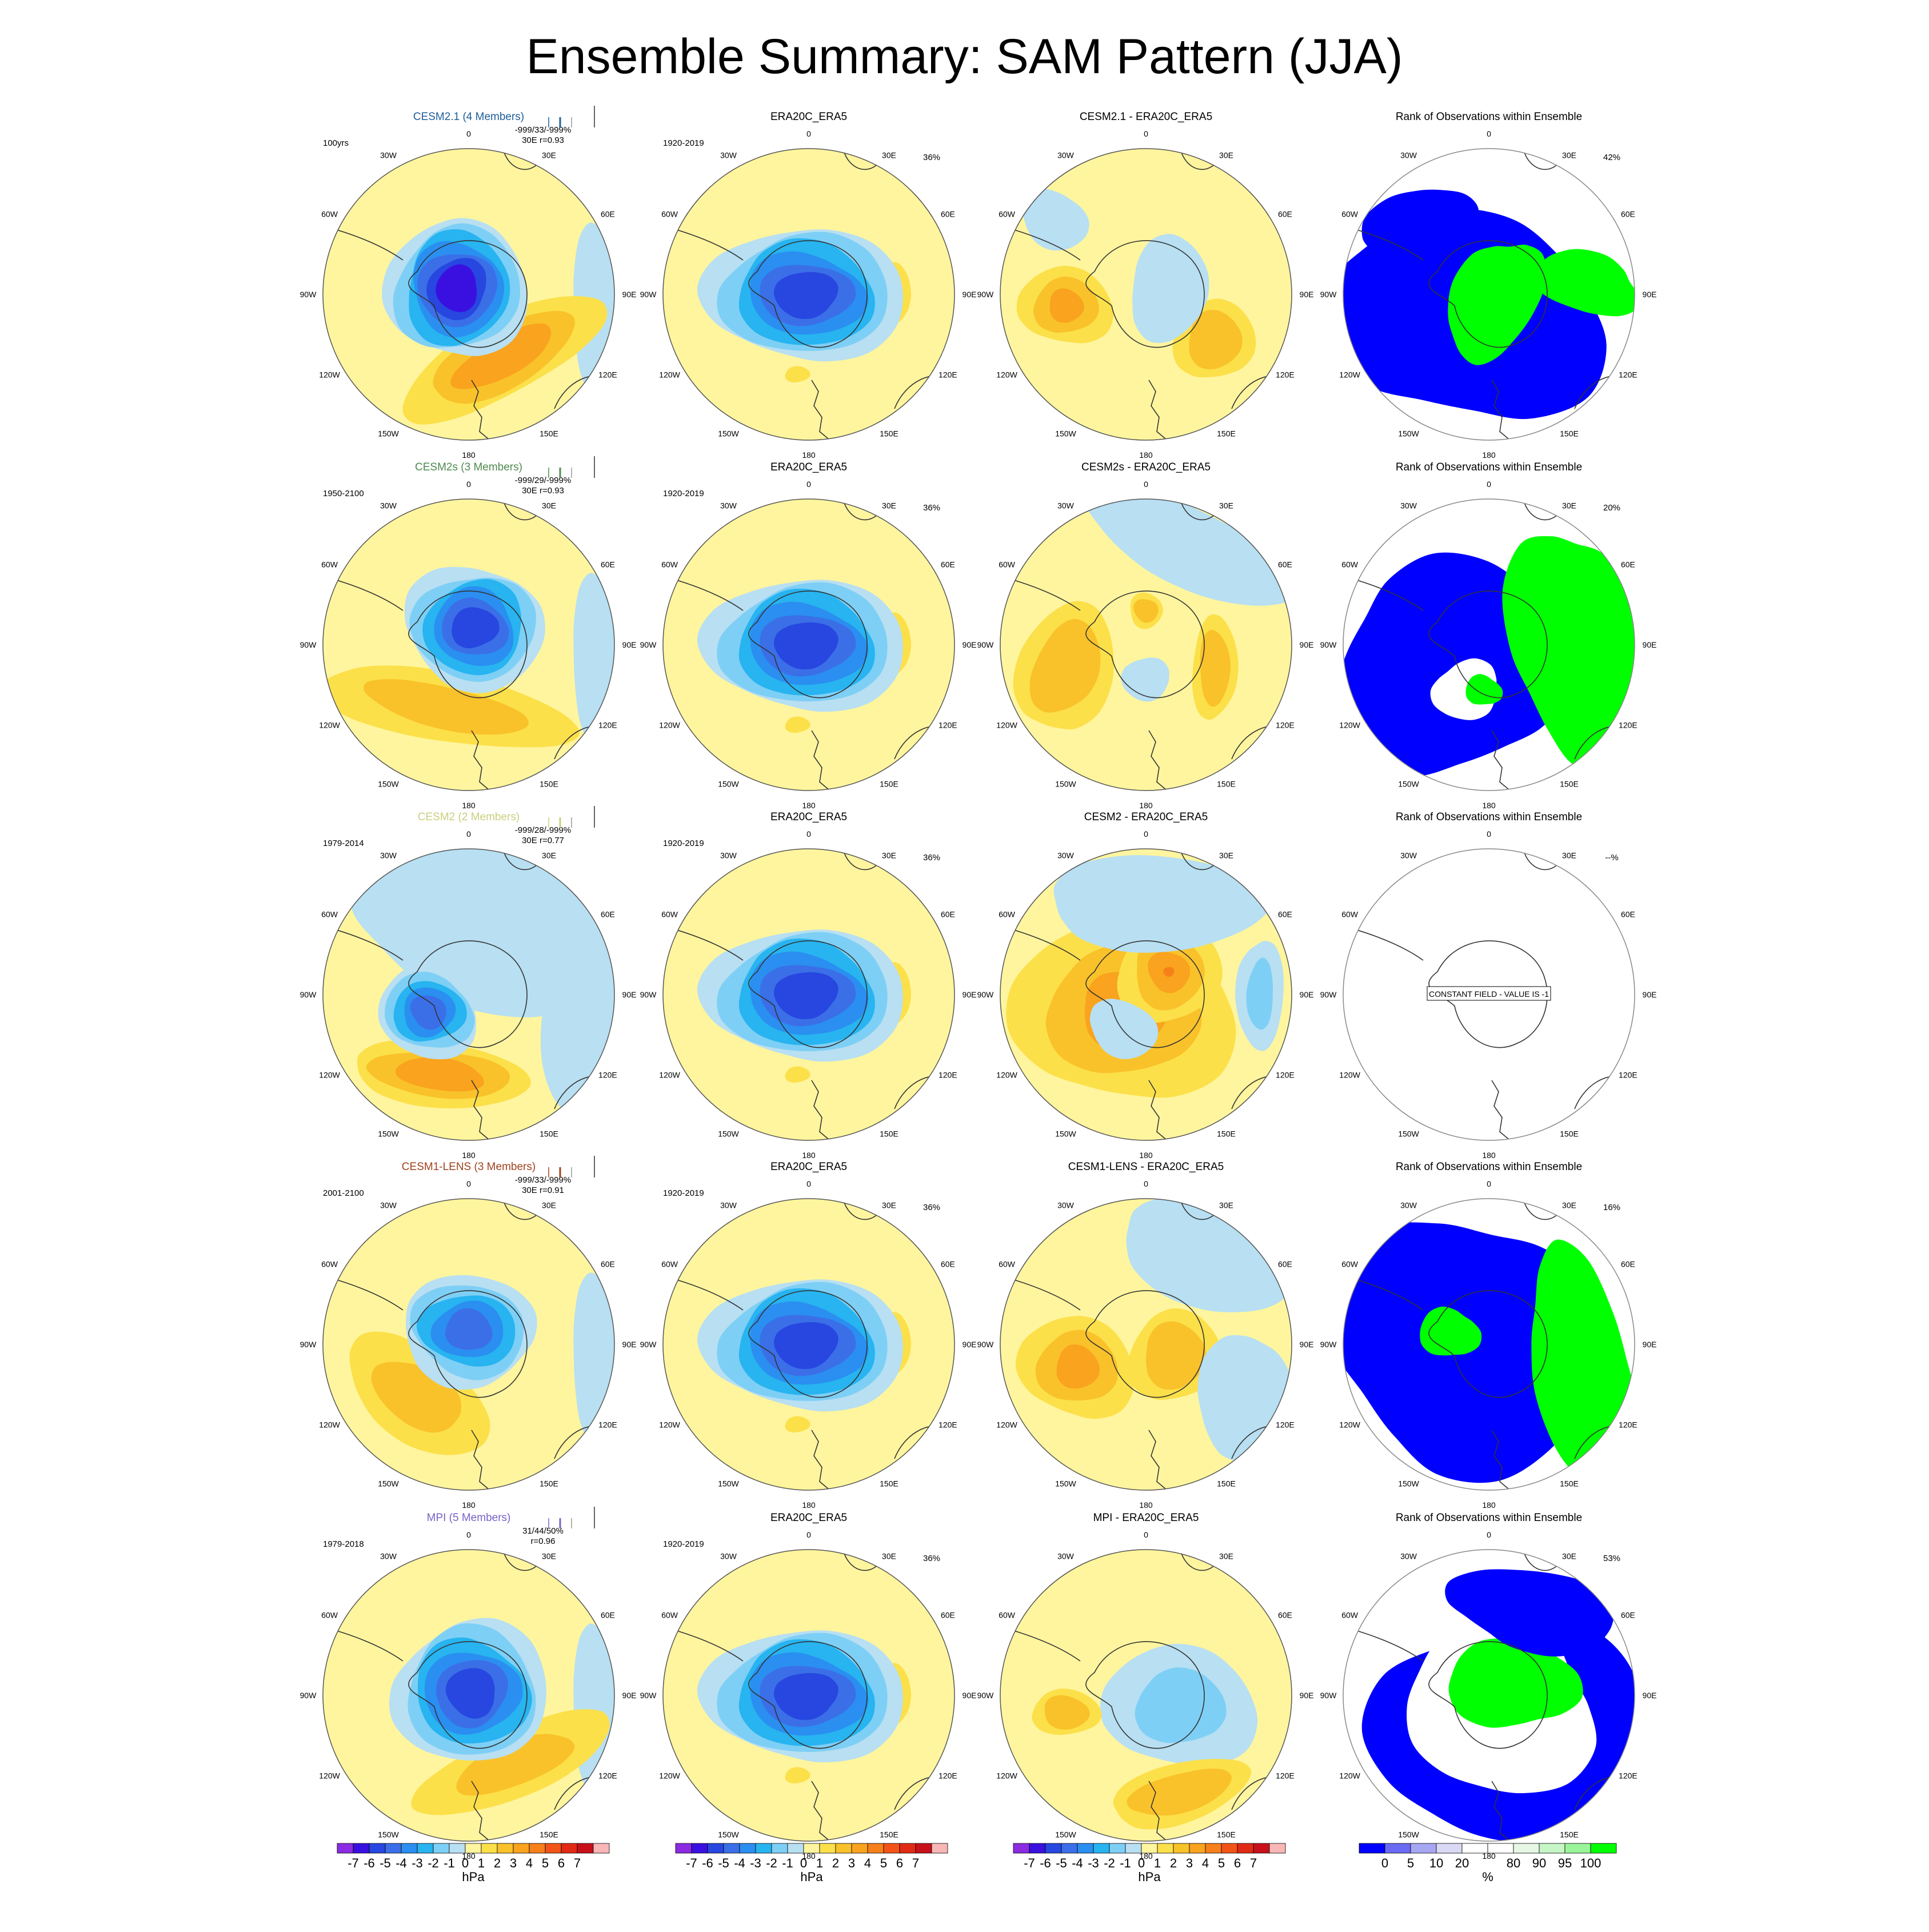 This screenshot has height=1932, width=1929. I want to click on colorbar-tick-label: -6, so click(707, 1863).